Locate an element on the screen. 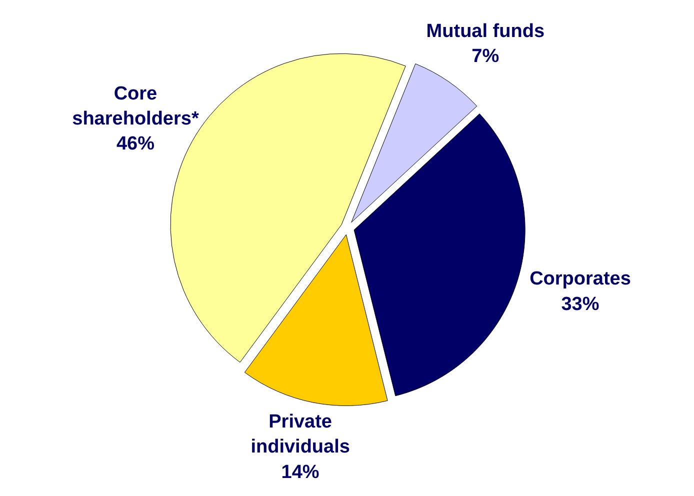 The height and width of the screenshot is (496, 694). data-label: 33% is located at coordinates (580, 304).